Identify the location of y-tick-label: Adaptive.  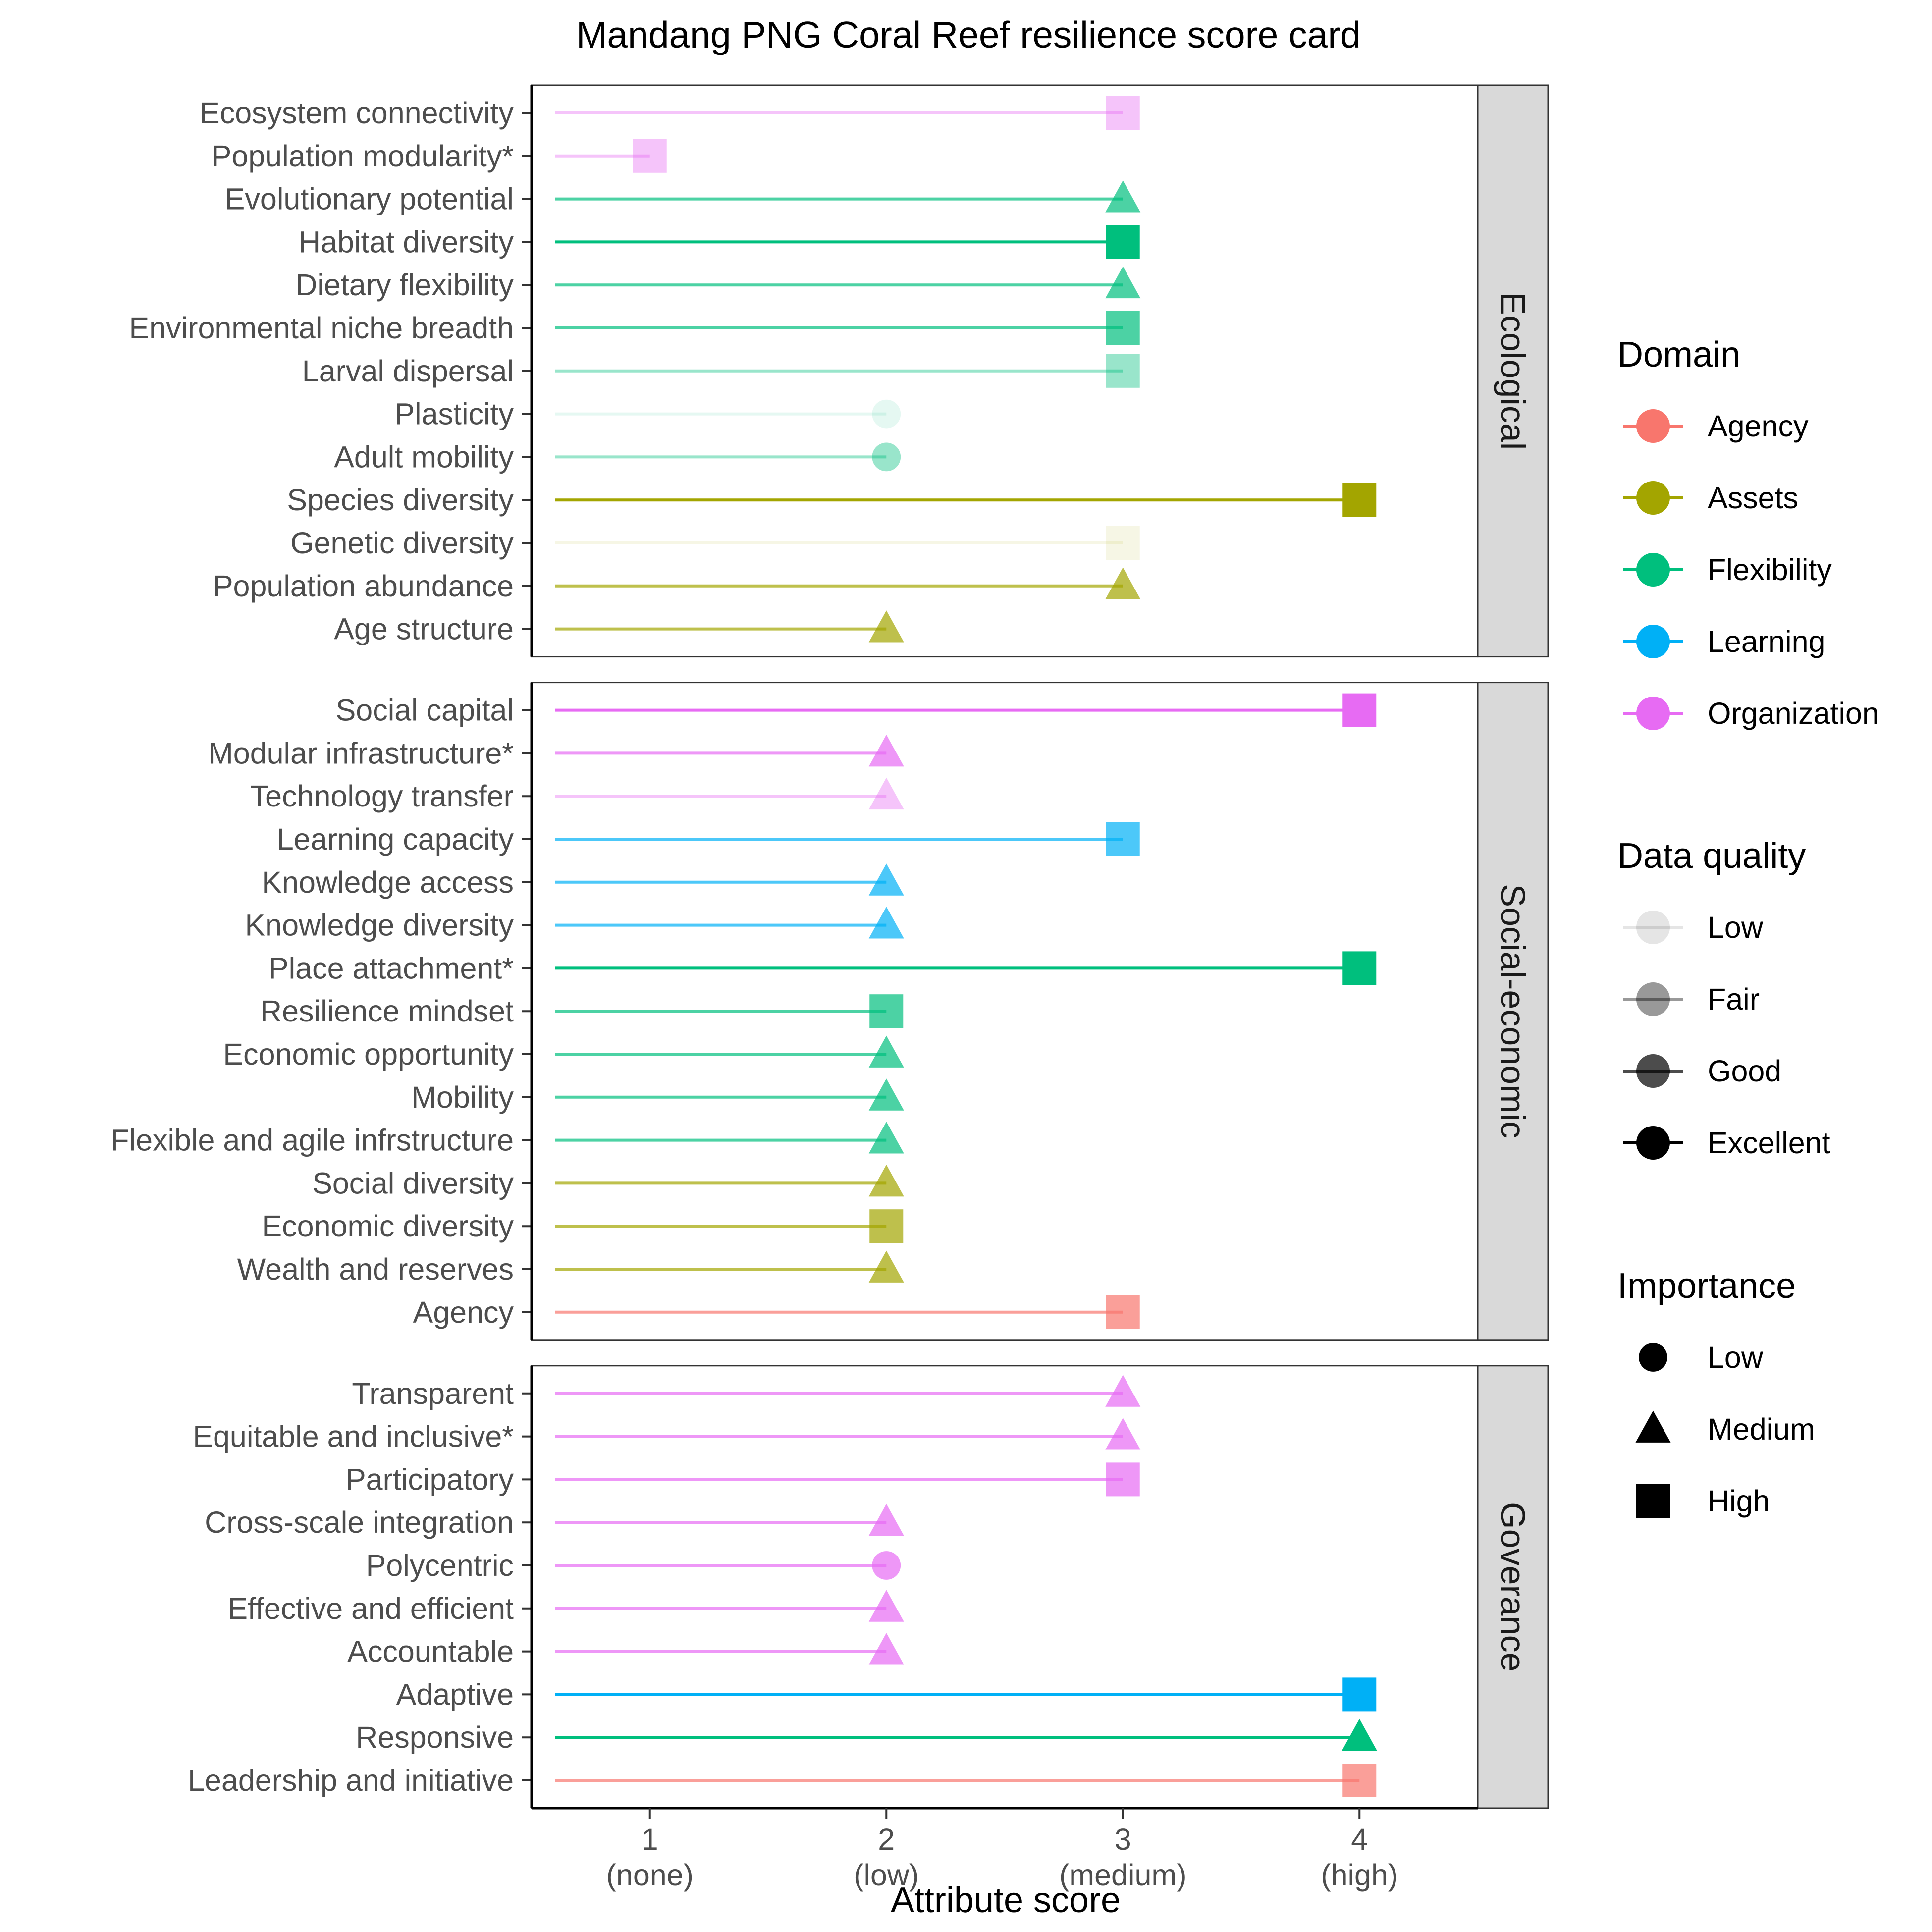
(455, 1694).